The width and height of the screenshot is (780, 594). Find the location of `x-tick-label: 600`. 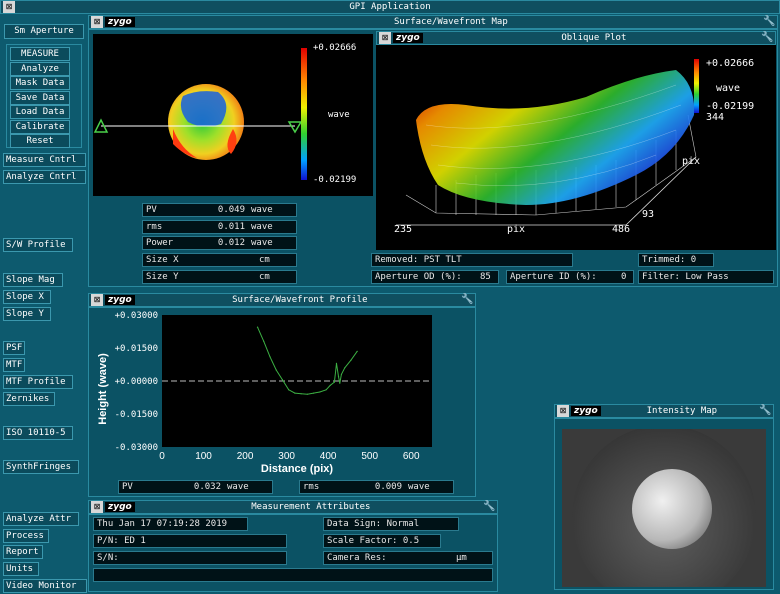

x-tick-label: 600 is located at coordinates (411, 456).